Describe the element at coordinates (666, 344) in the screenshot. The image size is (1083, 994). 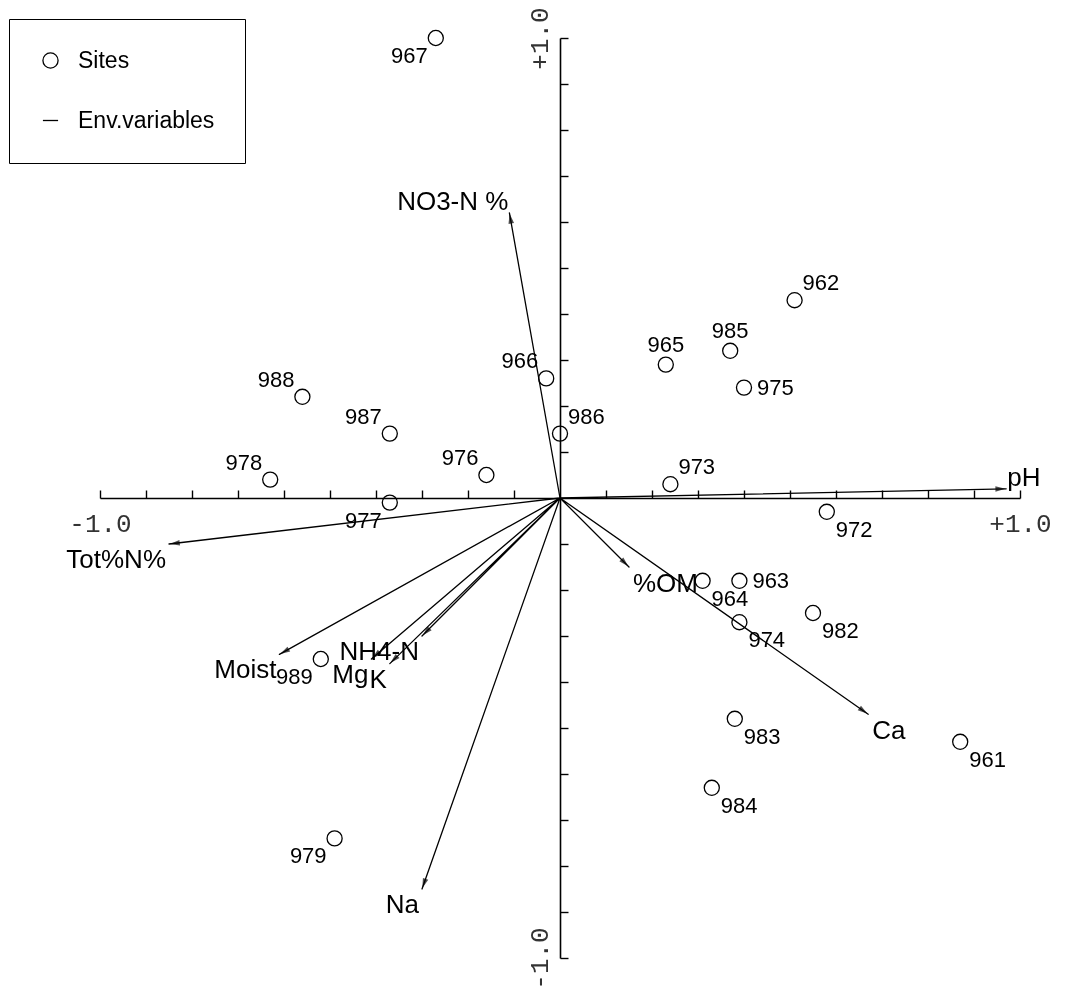
I see `annotation: 965` at that location.